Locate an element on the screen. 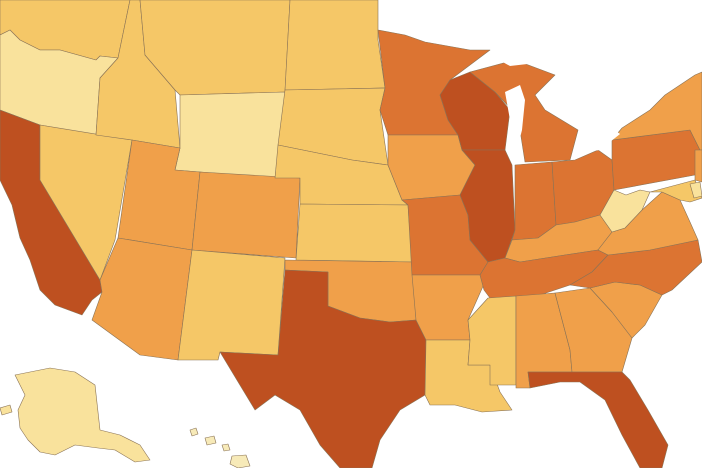 The width and height of the screenshot is (702, 468). state-NJ is located at coordinates (698, 166).